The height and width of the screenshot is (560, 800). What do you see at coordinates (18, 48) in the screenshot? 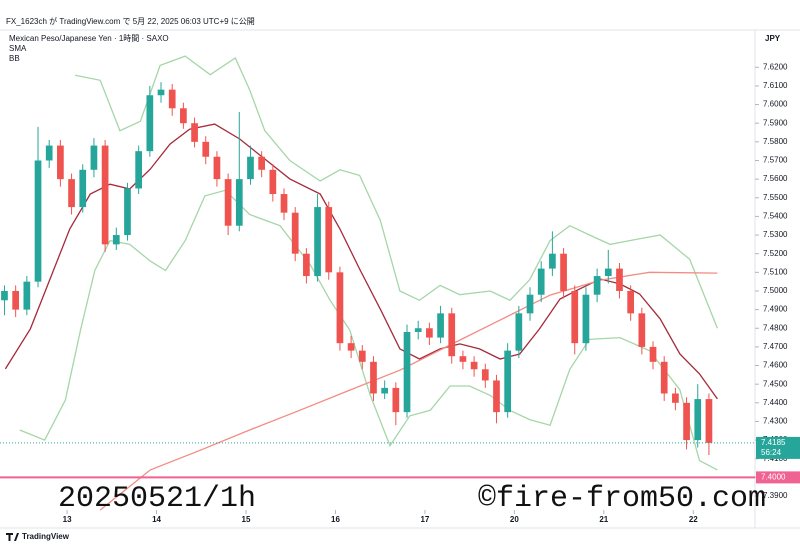
I see `legend-item: SMA` at bounding box center [18, 48].